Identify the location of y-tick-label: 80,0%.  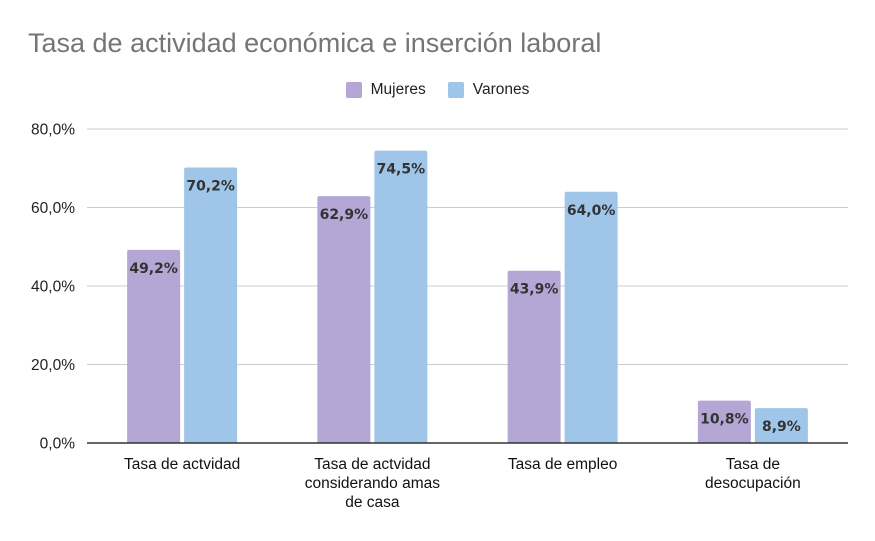
(53, 130).